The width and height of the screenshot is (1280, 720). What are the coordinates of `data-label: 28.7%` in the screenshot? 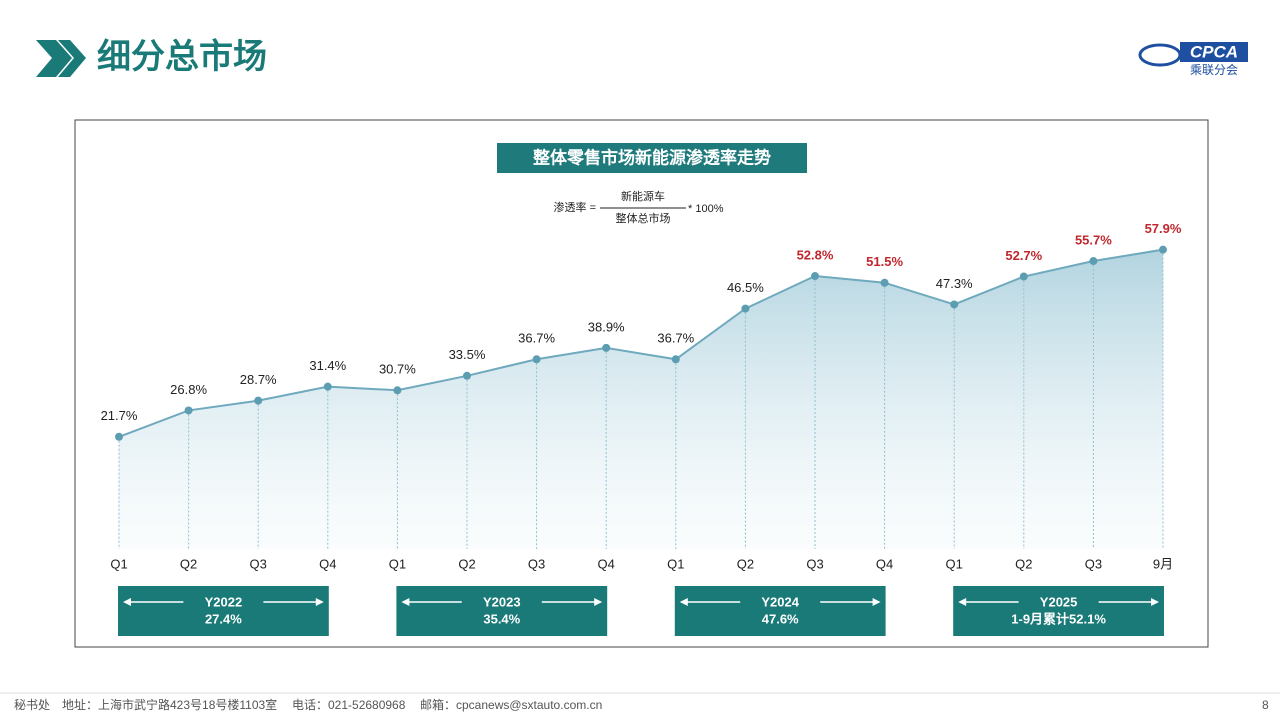 It's located at (258, 379).